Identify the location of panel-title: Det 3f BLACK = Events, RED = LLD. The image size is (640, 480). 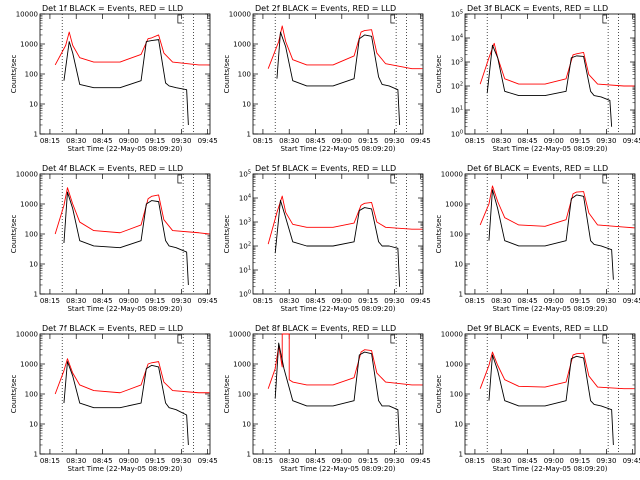
(537, 8).